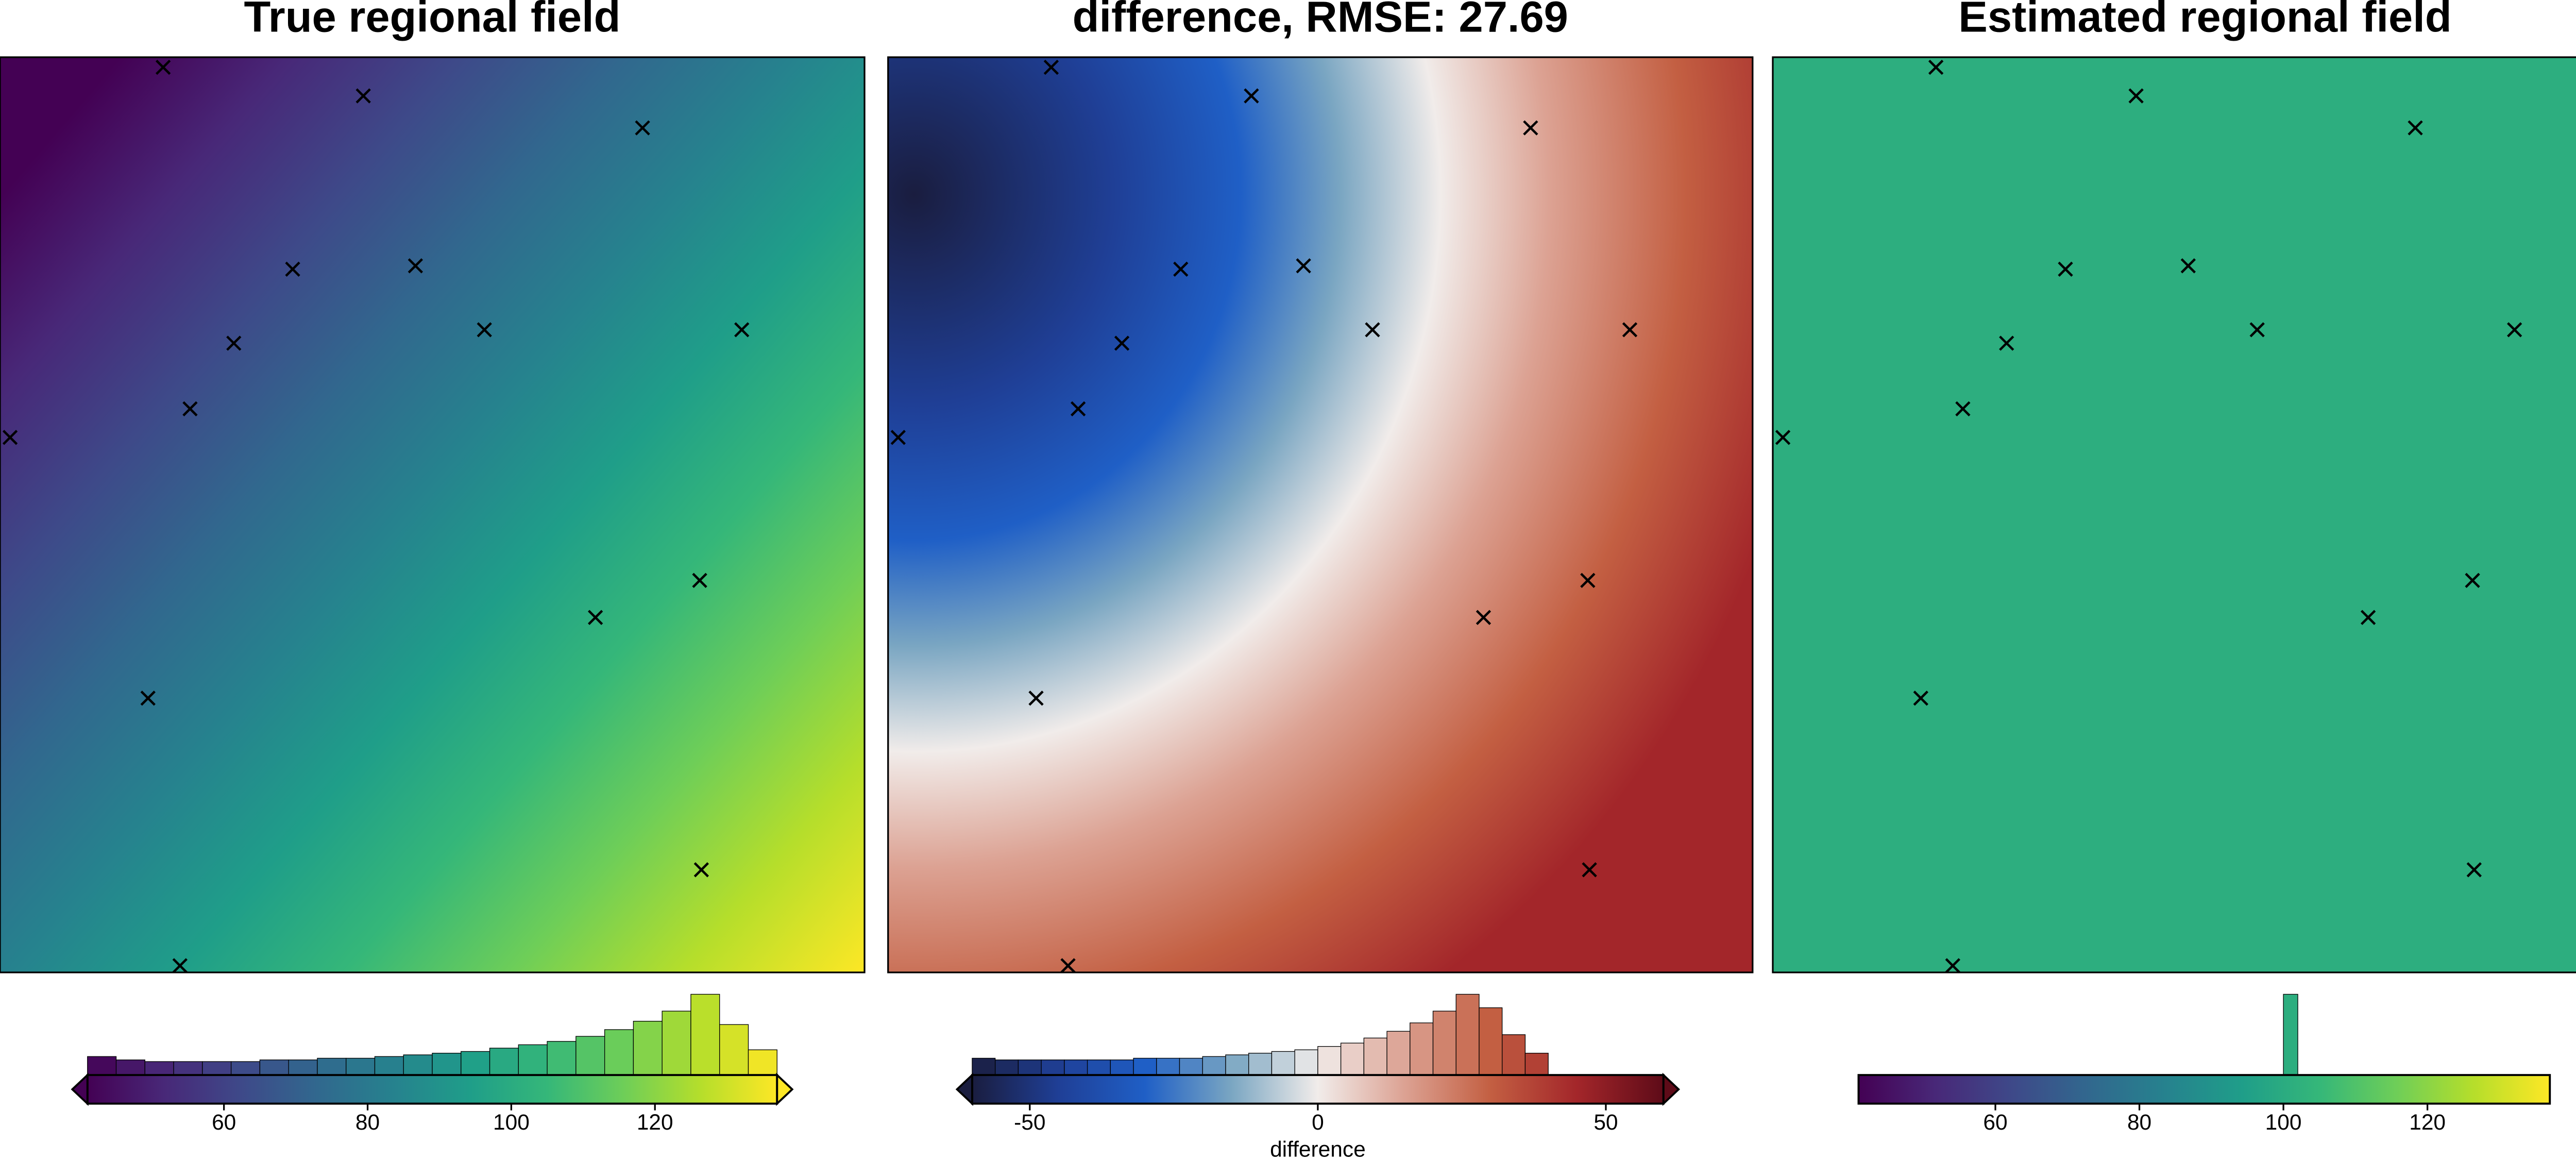 This screenshot has height=1160, width=2576. What do you see at coordinates (1318, 1122) in the screenshot?
I see `colorbar-tick-label: 0` at bounding box center [1318, 1122].